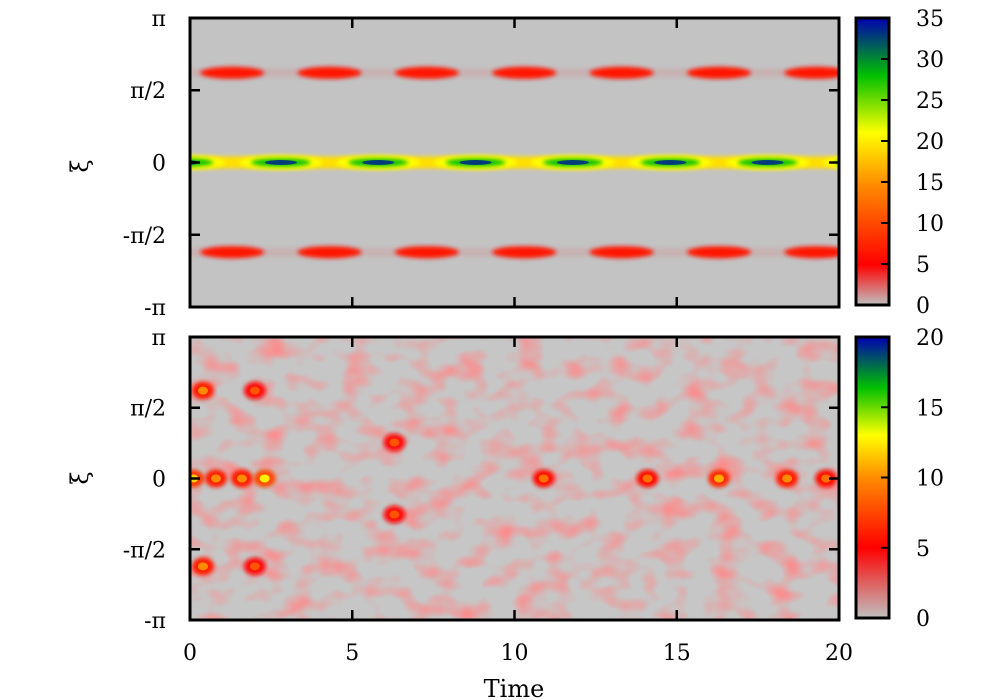  I want to click on x-tick-label: 0, so click(190, 653).